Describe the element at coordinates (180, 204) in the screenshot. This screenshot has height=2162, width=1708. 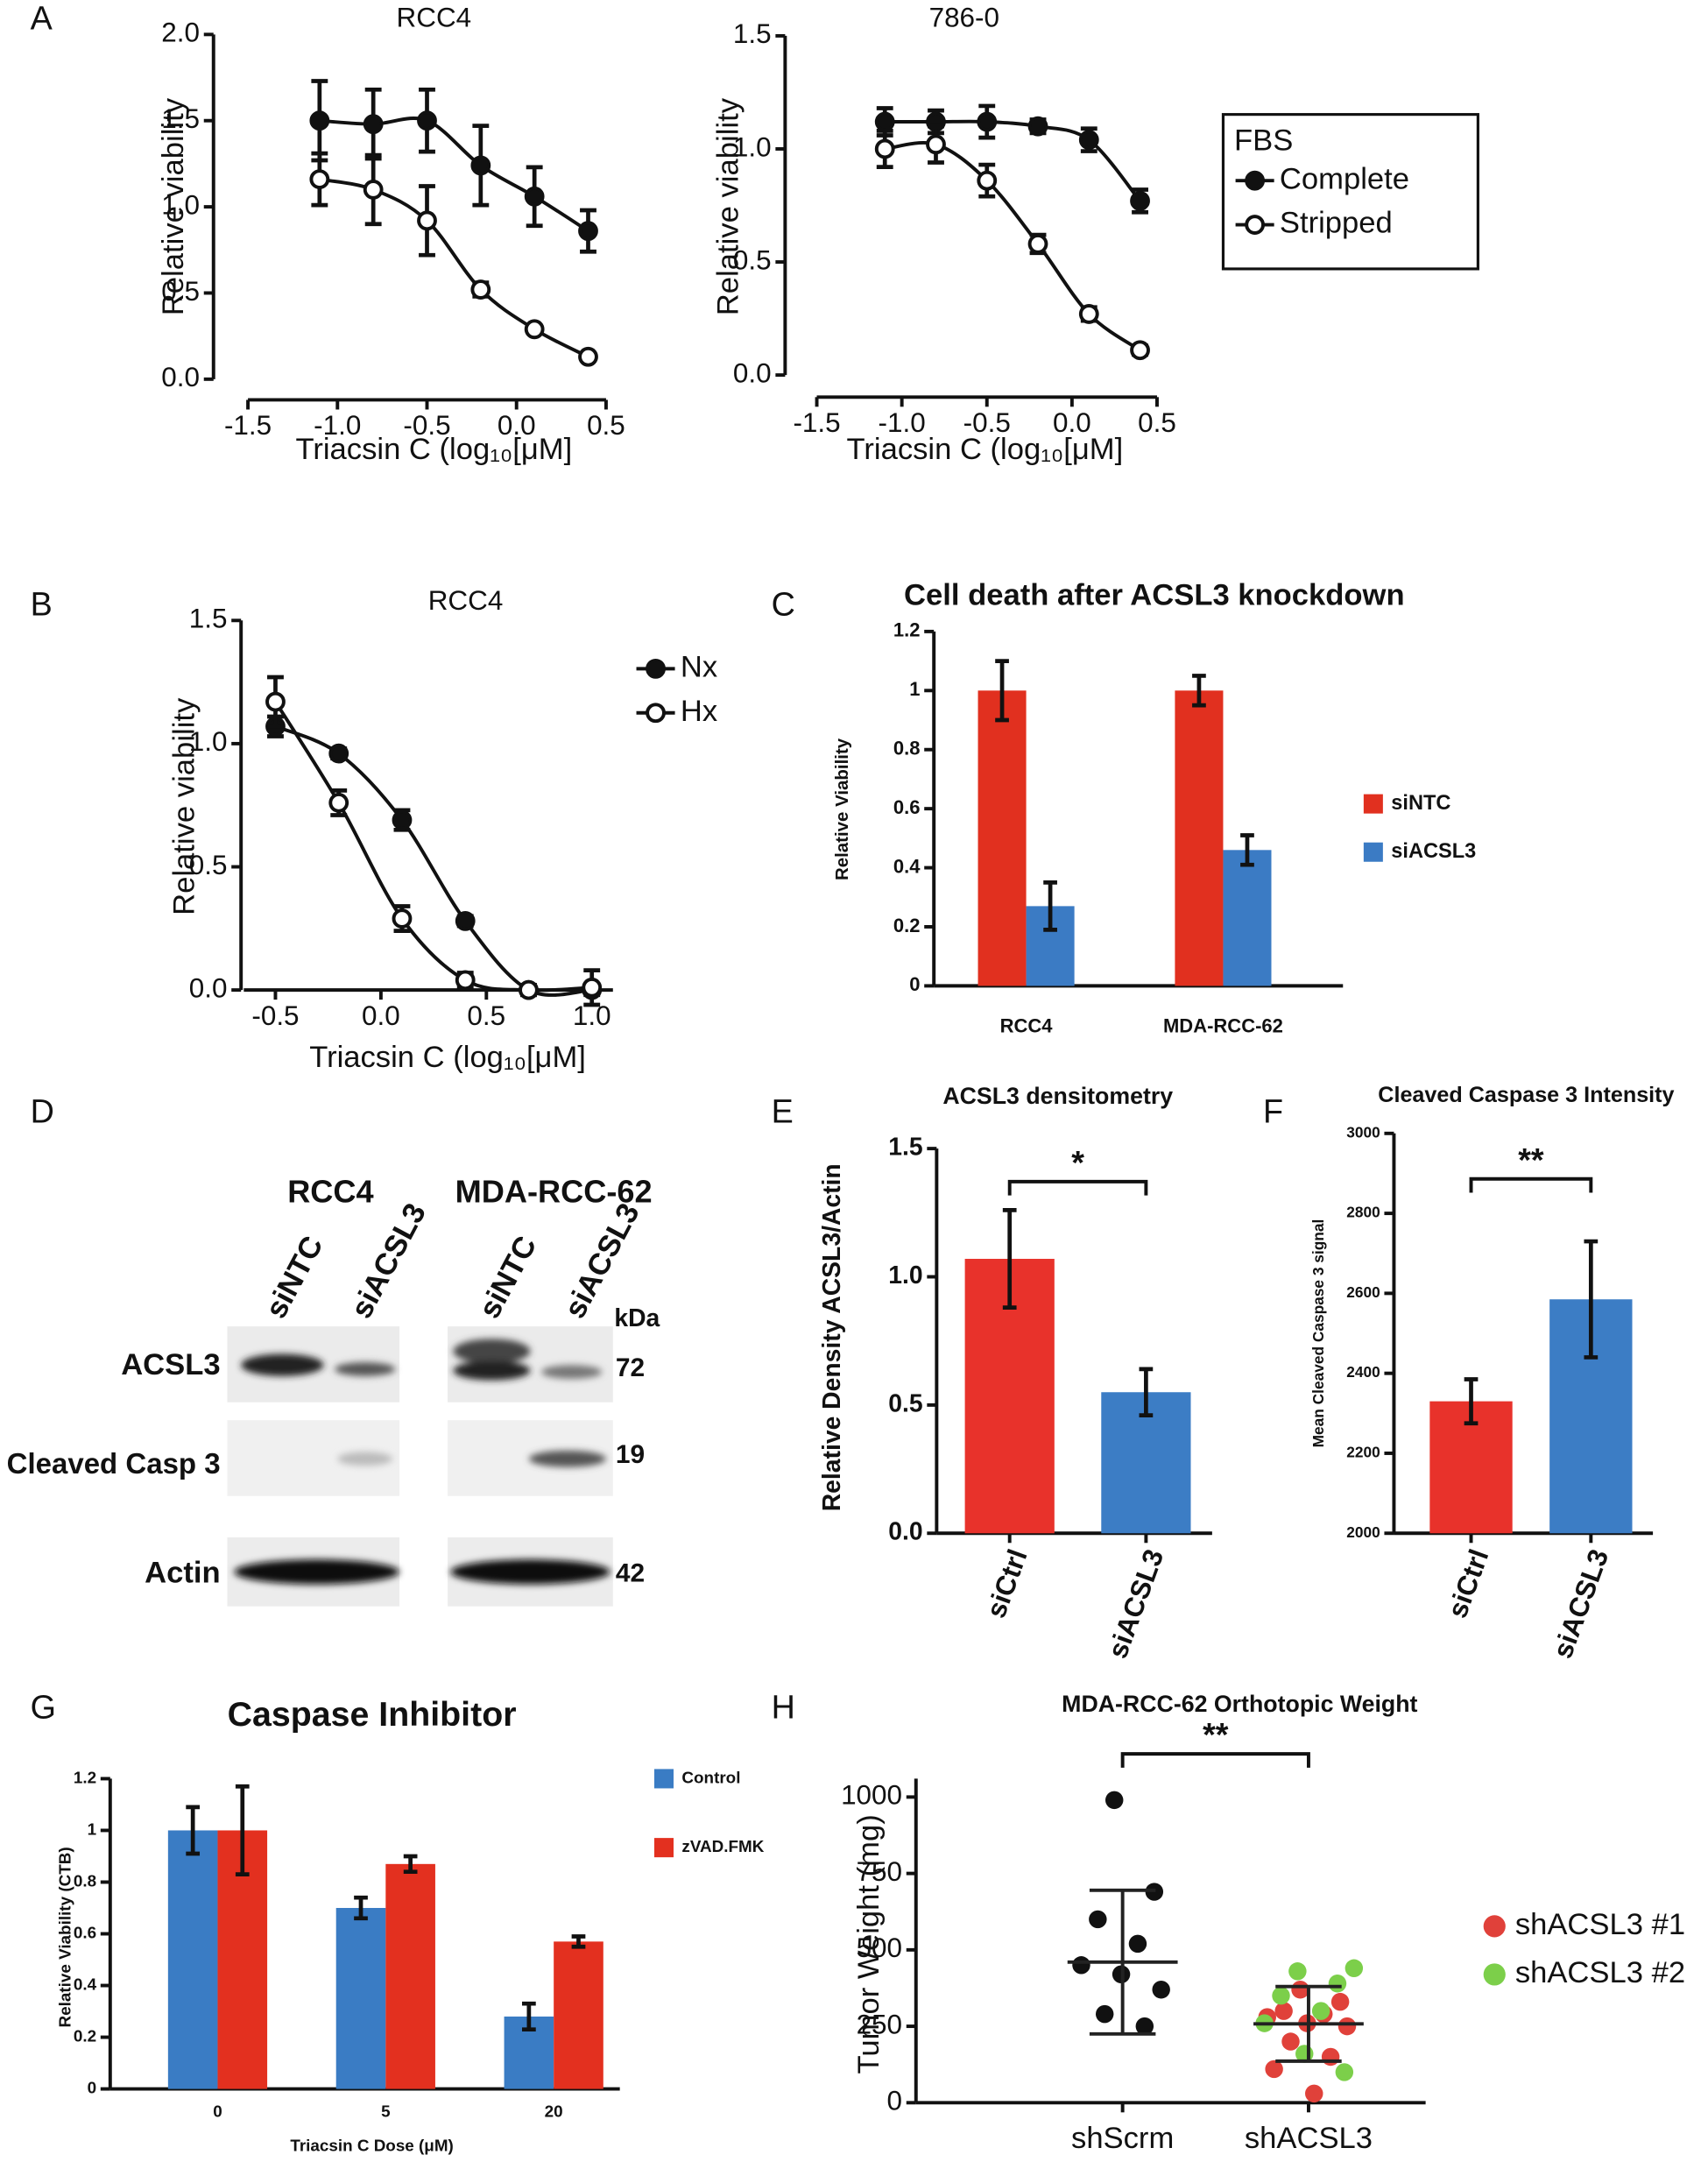
I see `y-tick-label: 1.0` at that location.